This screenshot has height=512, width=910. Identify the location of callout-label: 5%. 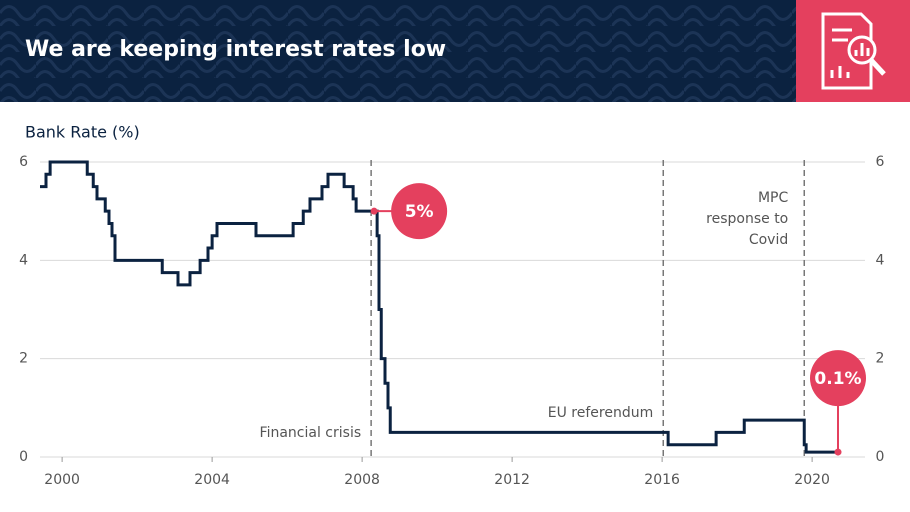
(419, 212).